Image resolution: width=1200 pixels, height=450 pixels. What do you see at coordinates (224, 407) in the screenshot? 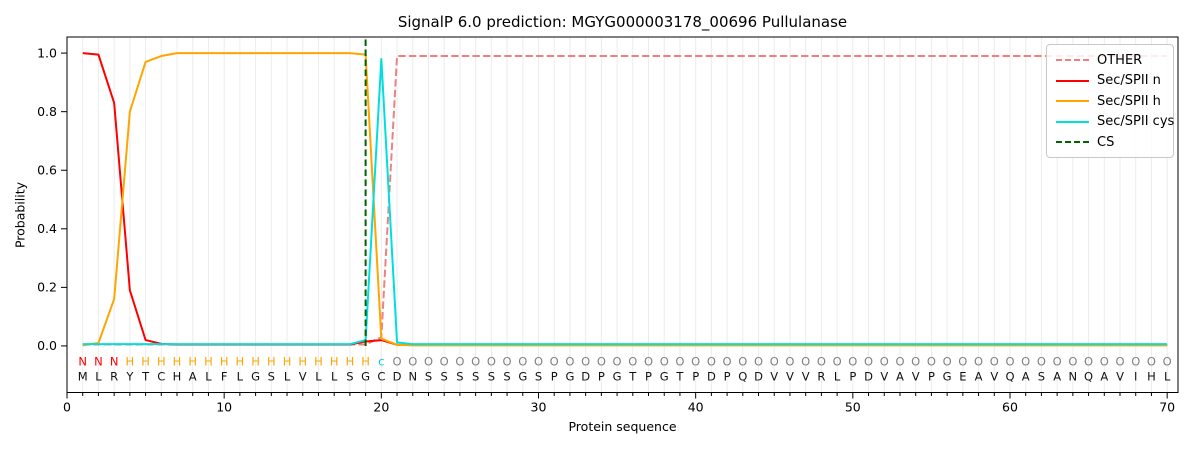
I see `x-tick-label: 10` at bounding box center [224, 407].